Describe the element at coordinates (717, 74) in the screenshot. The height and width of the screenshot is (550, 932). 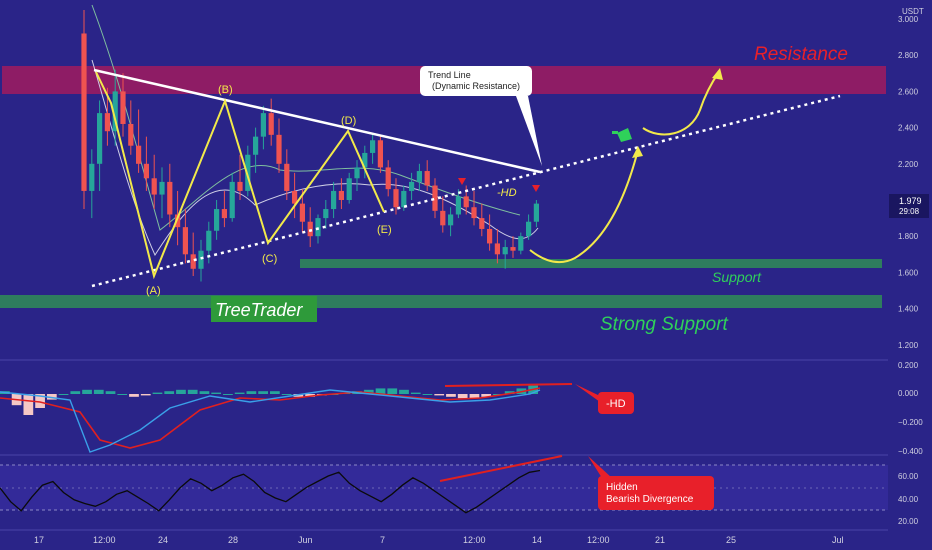
I see `target-arrowhead` at that location.